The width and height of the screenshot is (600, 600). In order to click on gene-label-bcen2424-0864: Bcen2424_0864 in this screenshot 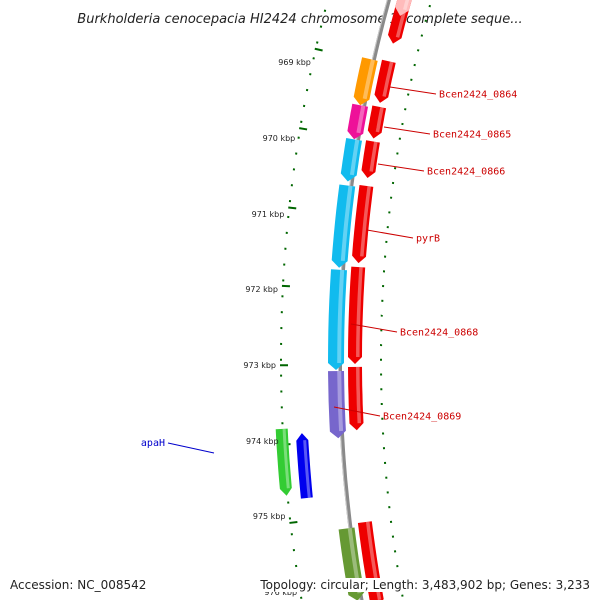, I will do `click(478, 95)`.